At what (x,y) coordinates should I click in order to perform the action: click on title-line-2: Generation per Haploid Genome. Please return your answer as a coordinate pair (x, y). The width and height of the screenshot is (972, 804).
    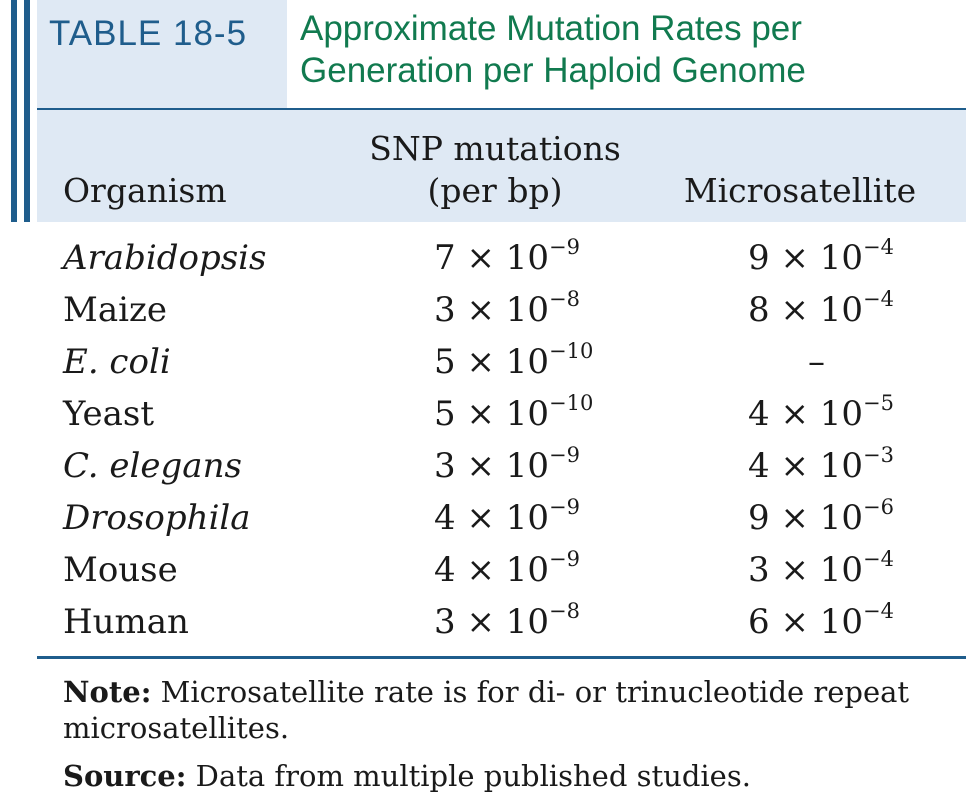
    Looking at the image, I should click on (553, 70).